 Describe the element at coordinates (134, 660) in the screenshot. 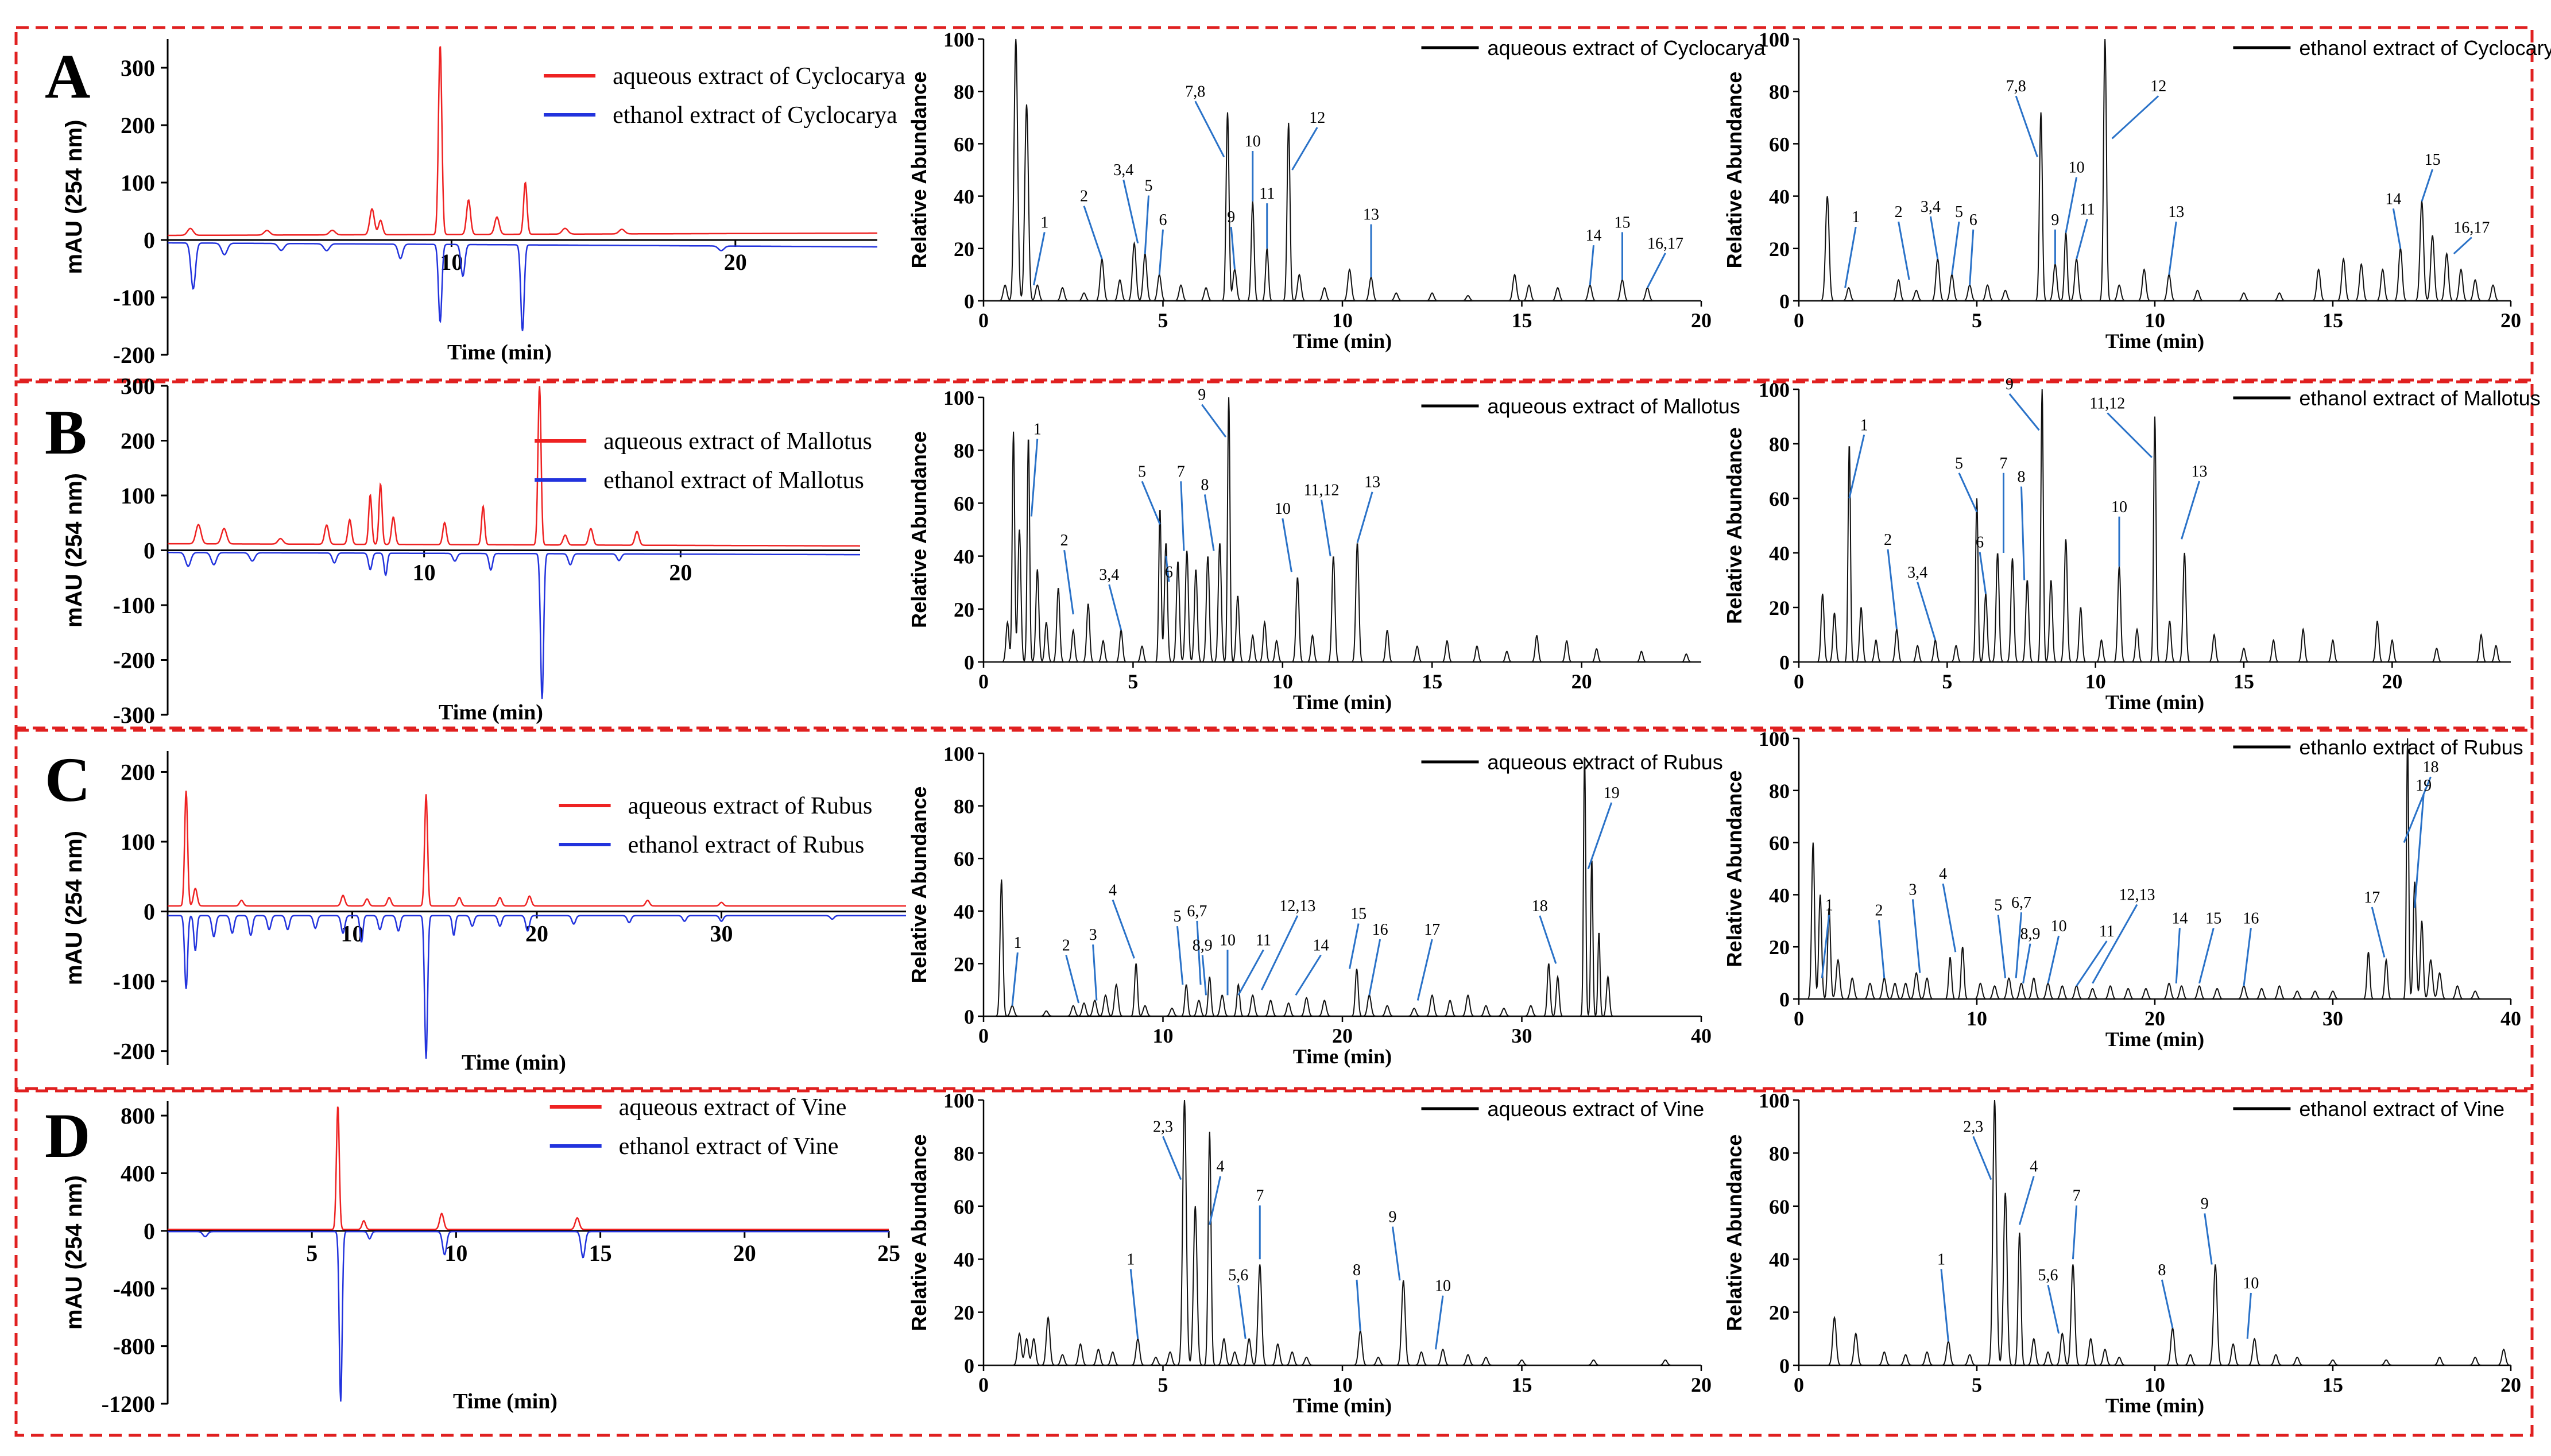

I see `uv-y-tick-label: -200` at that location.